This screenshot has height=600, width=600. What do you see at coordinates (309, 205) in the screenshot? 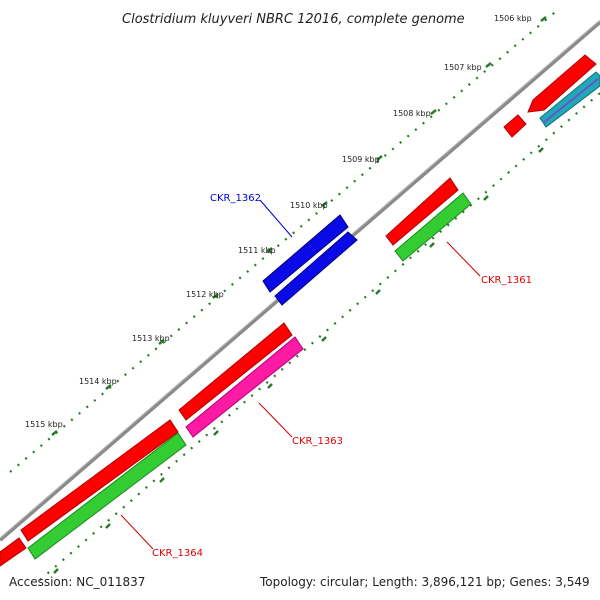
I see `tick-label: 1510 kbp` at bounding box center [309, 205].